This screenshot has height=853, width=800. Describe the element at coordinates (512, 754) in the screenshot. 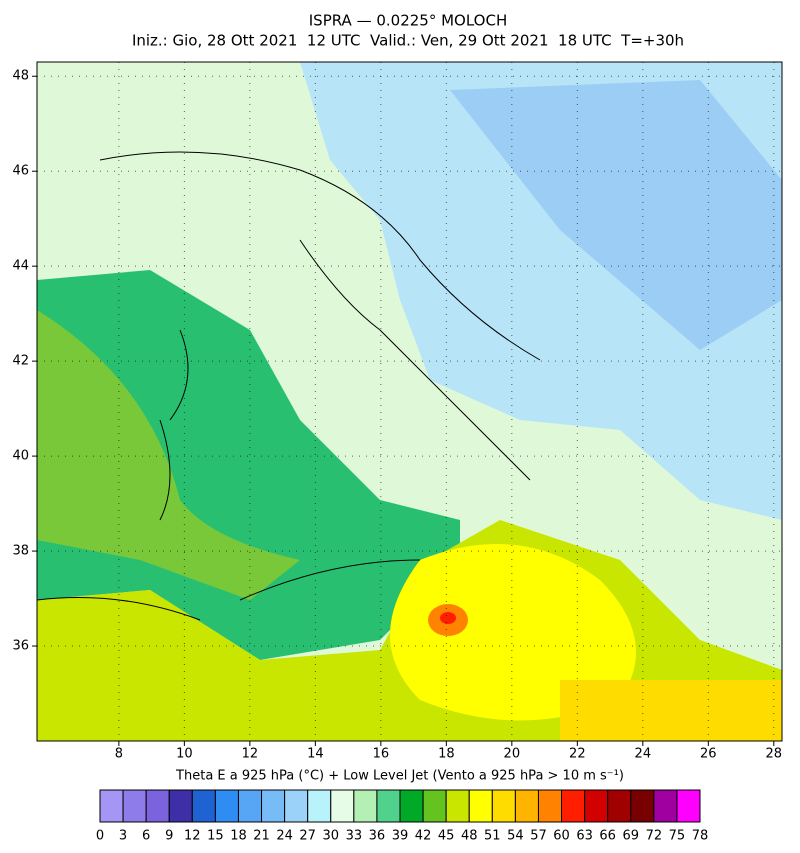

I see `x-tick-label: 20` at that location.